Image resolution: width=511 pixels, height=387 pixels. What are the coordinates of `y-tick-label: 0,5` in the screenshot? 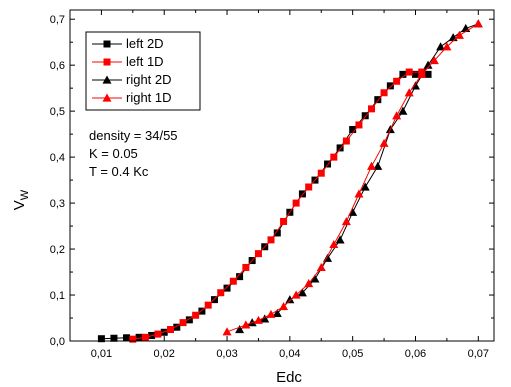 It's located at (57, 112).